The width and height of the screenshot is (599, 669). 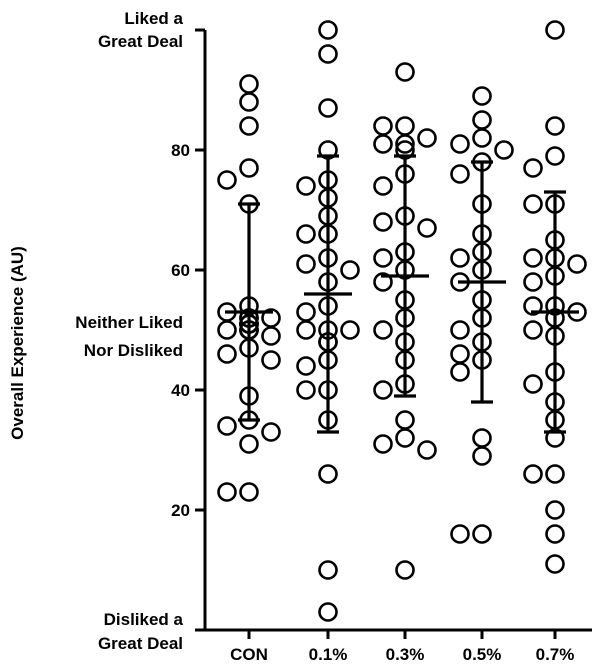 I want to click on y-axis-label: Overall Experience (AU), so click(x=17, y=343).